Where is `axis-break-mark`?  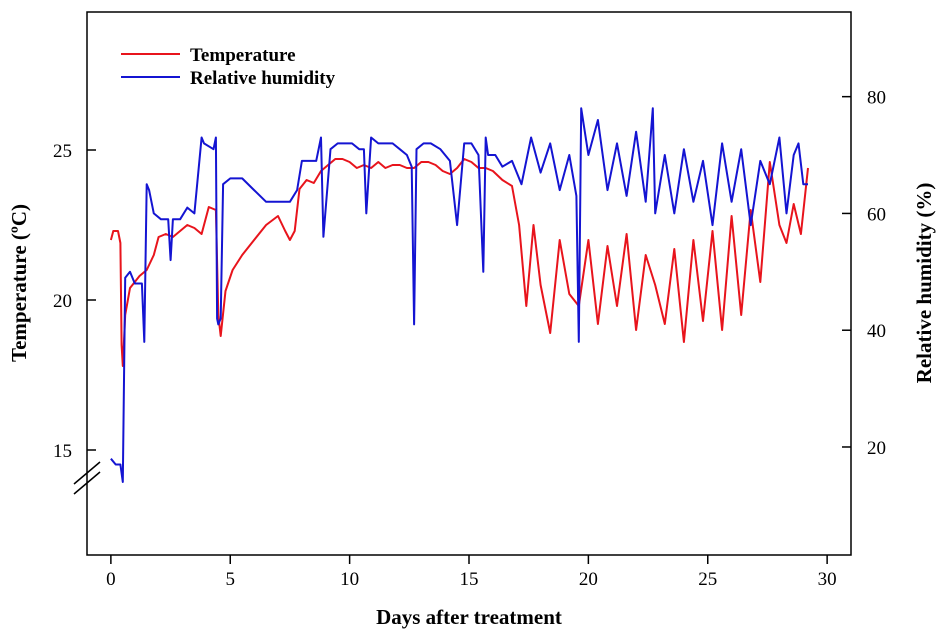
axis-break-mark is located at coordinates (87, 478).